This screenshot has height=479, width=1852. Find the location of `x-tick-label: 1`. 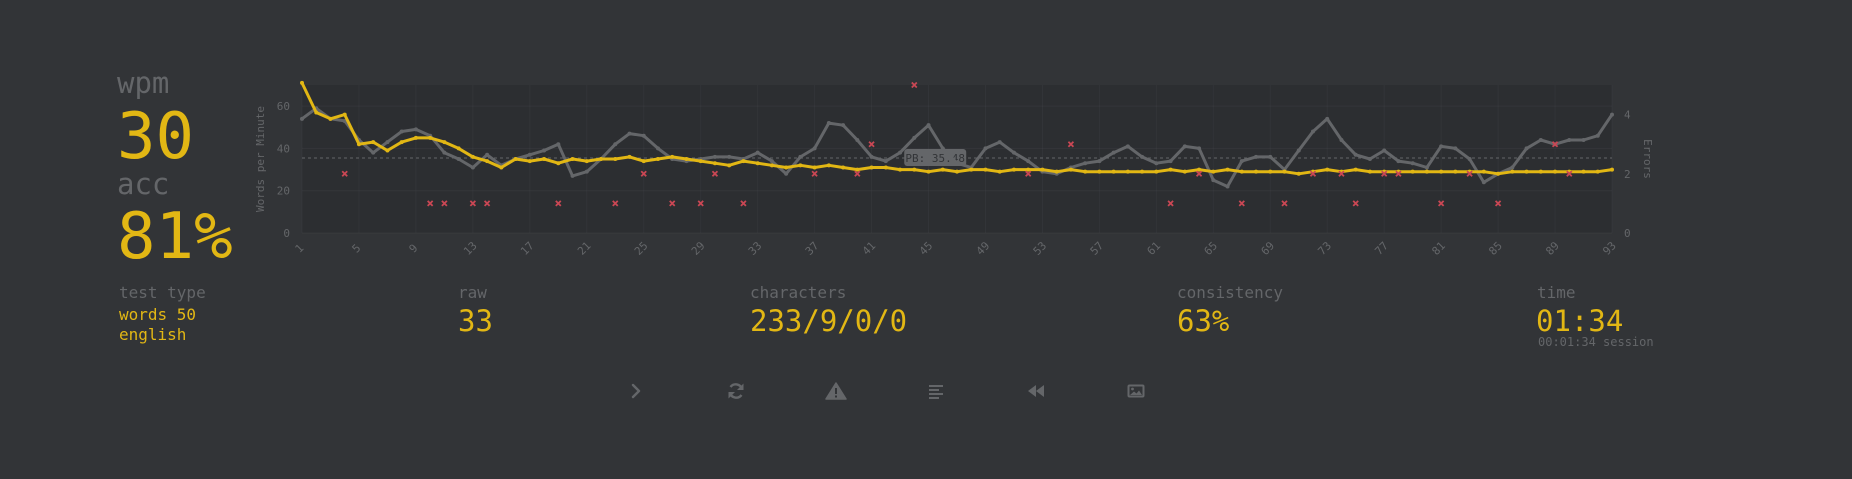

x-tick-label: 1 is located at coordinates (300, 249).